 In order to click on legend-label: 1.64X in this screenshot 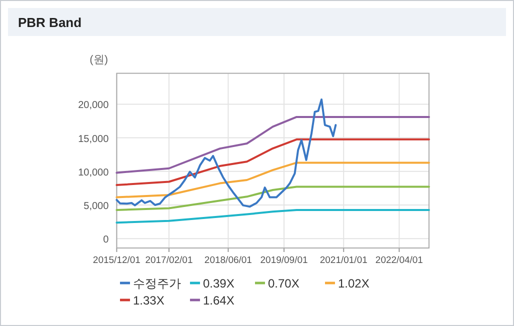, I will do `click(218, 301)`.